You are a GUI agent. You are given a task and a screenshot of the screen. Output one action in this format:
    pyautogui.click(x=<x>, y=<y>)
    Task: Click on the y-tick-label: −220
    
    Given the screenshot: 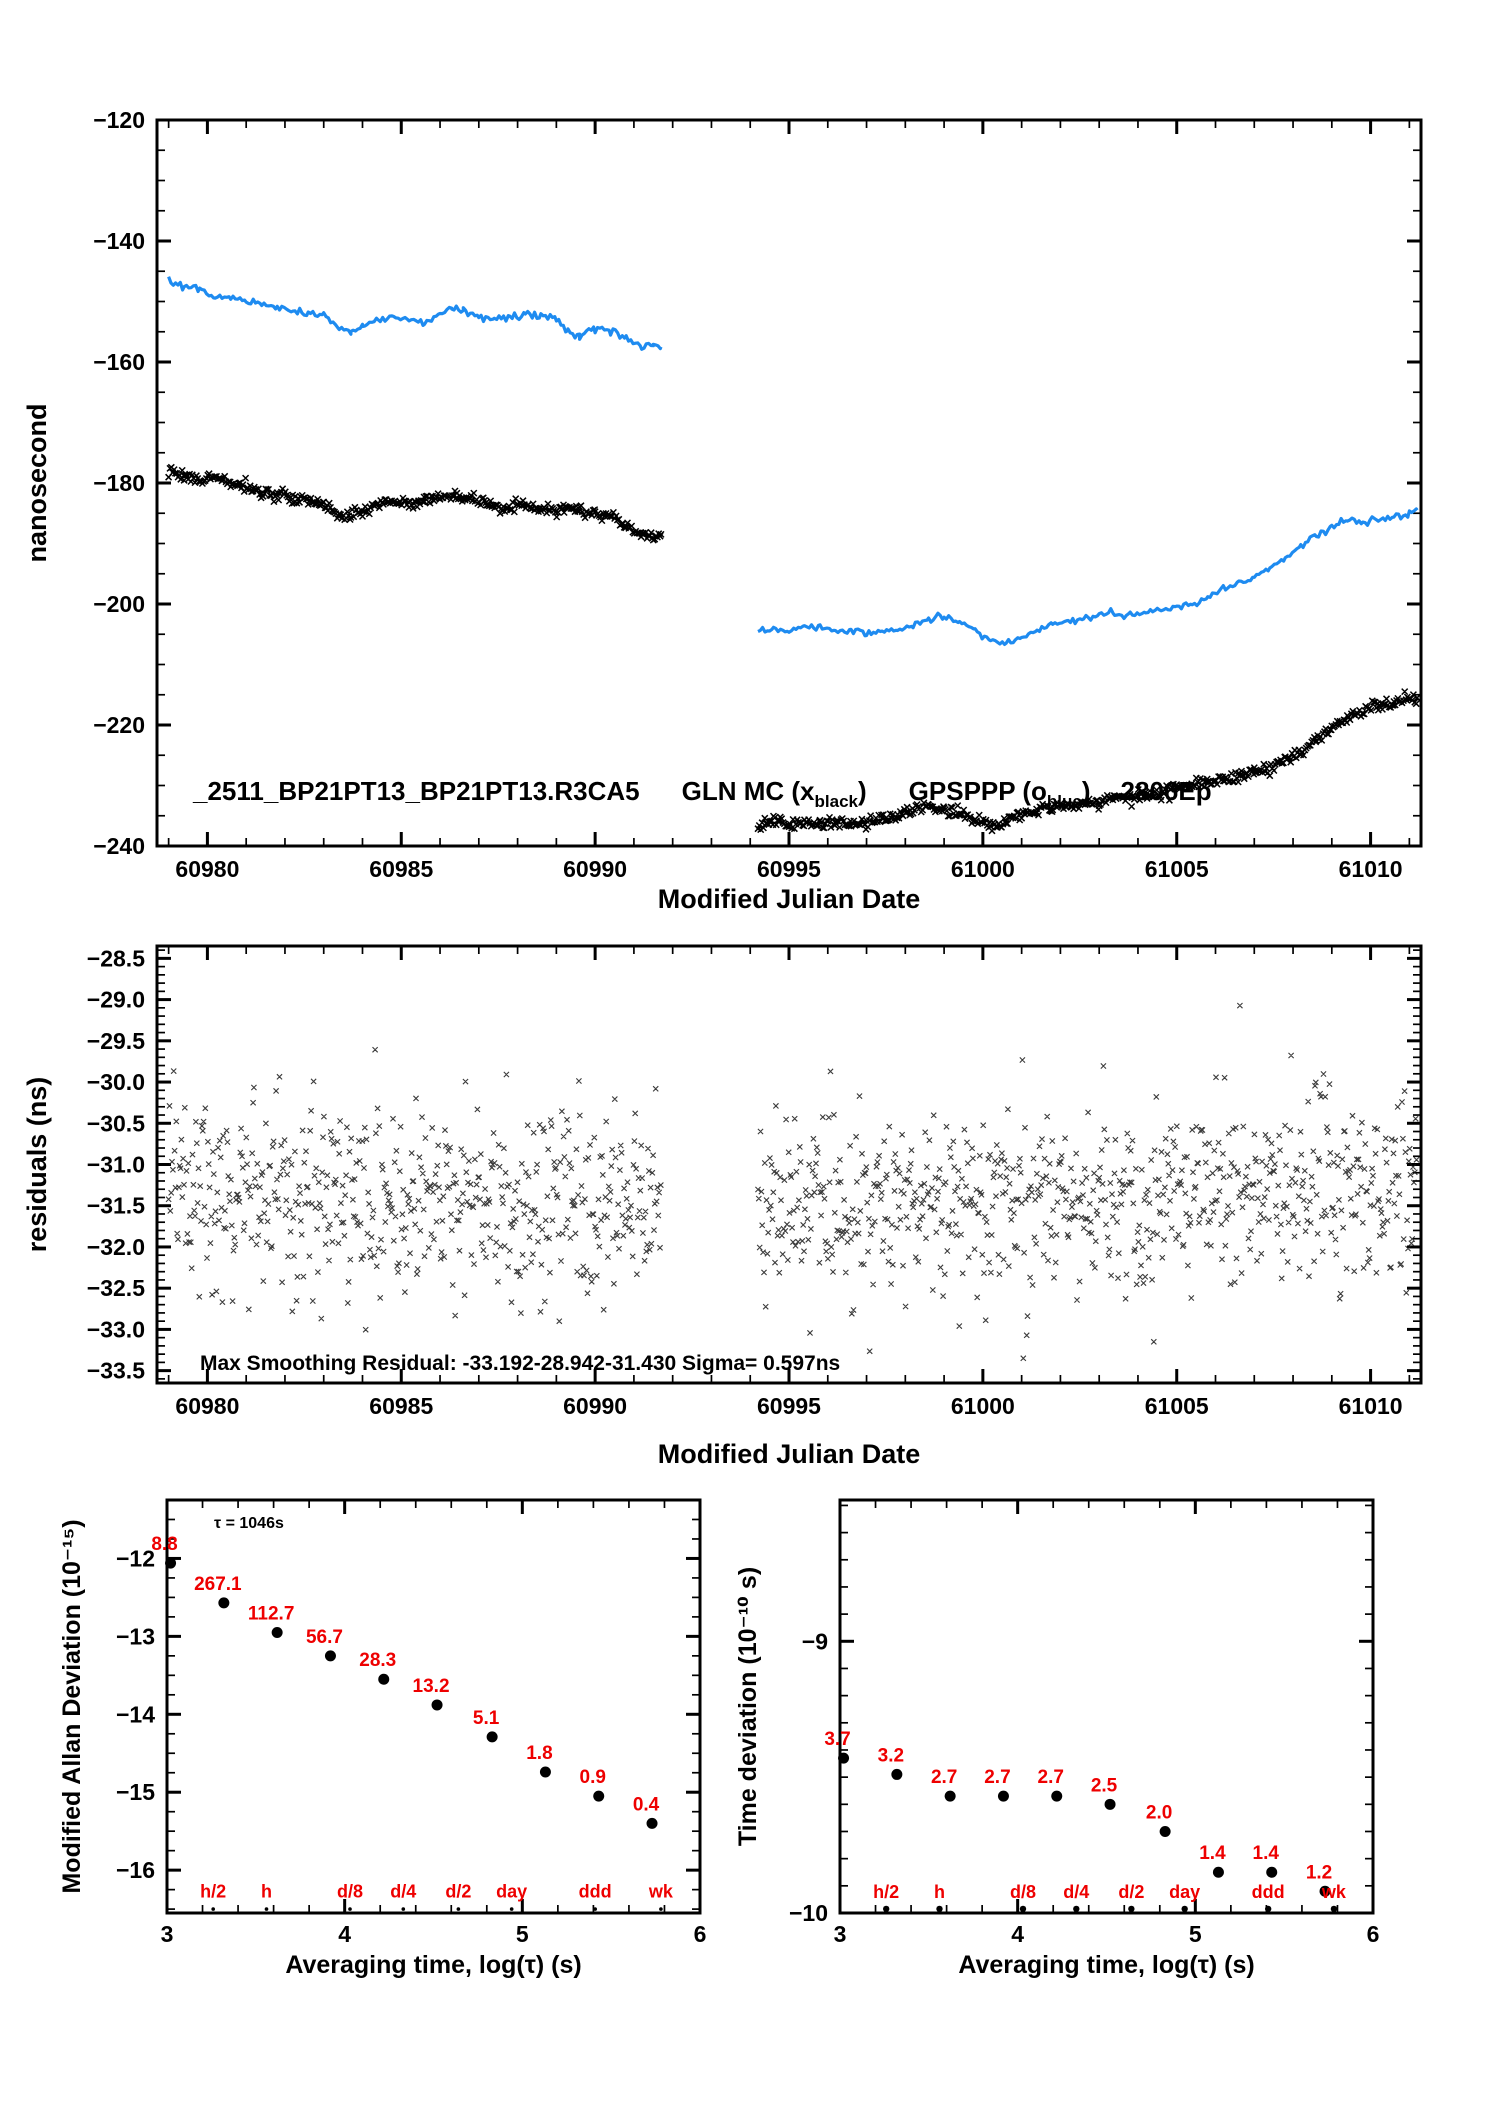 What is the action you would take?
    pyautogui.click(x=119, y=725)
    